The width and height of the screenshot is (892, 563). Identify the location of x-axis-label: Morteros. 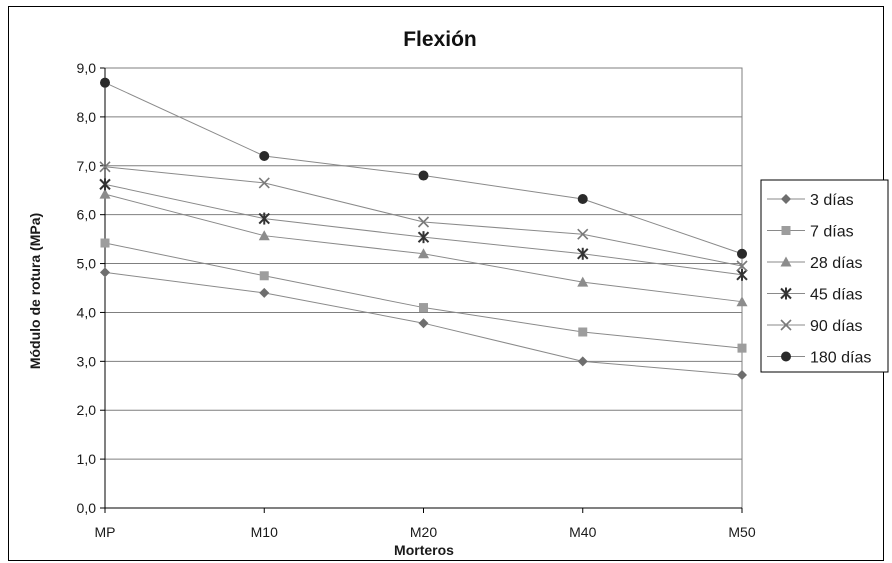
(424, 550).